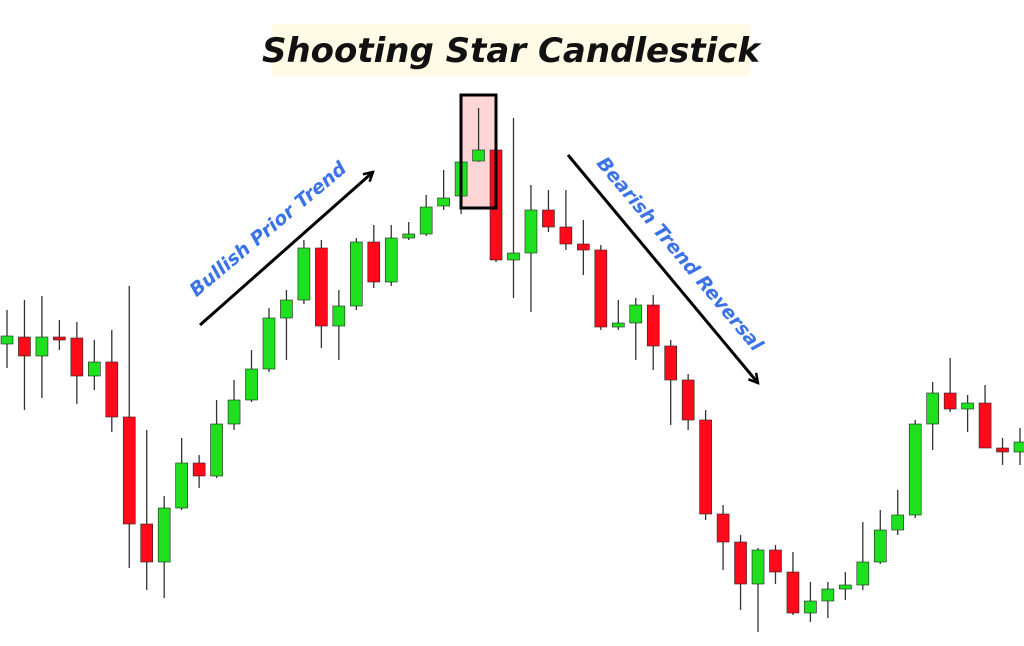 The height and width of the screenshot is (646, 1024). I want to click on bullish-arrow, so click(286, 249).